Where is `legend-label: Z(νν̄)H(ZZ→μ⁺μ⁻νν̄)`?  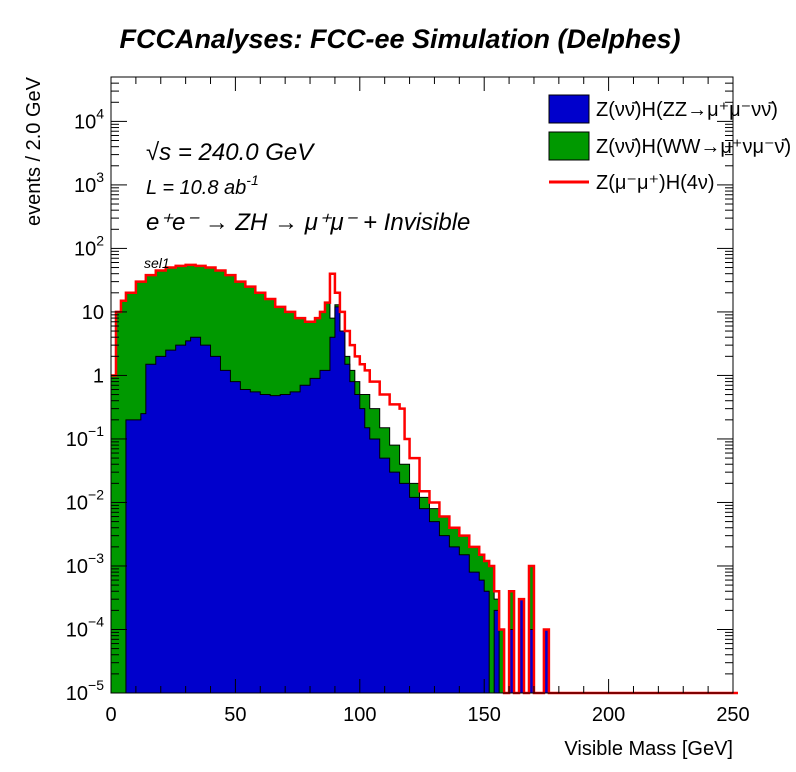
legend-label: Z(νν̄)H(ZZ→μ⁺μ⁻νν̄) is located at coordinates (687, 110).